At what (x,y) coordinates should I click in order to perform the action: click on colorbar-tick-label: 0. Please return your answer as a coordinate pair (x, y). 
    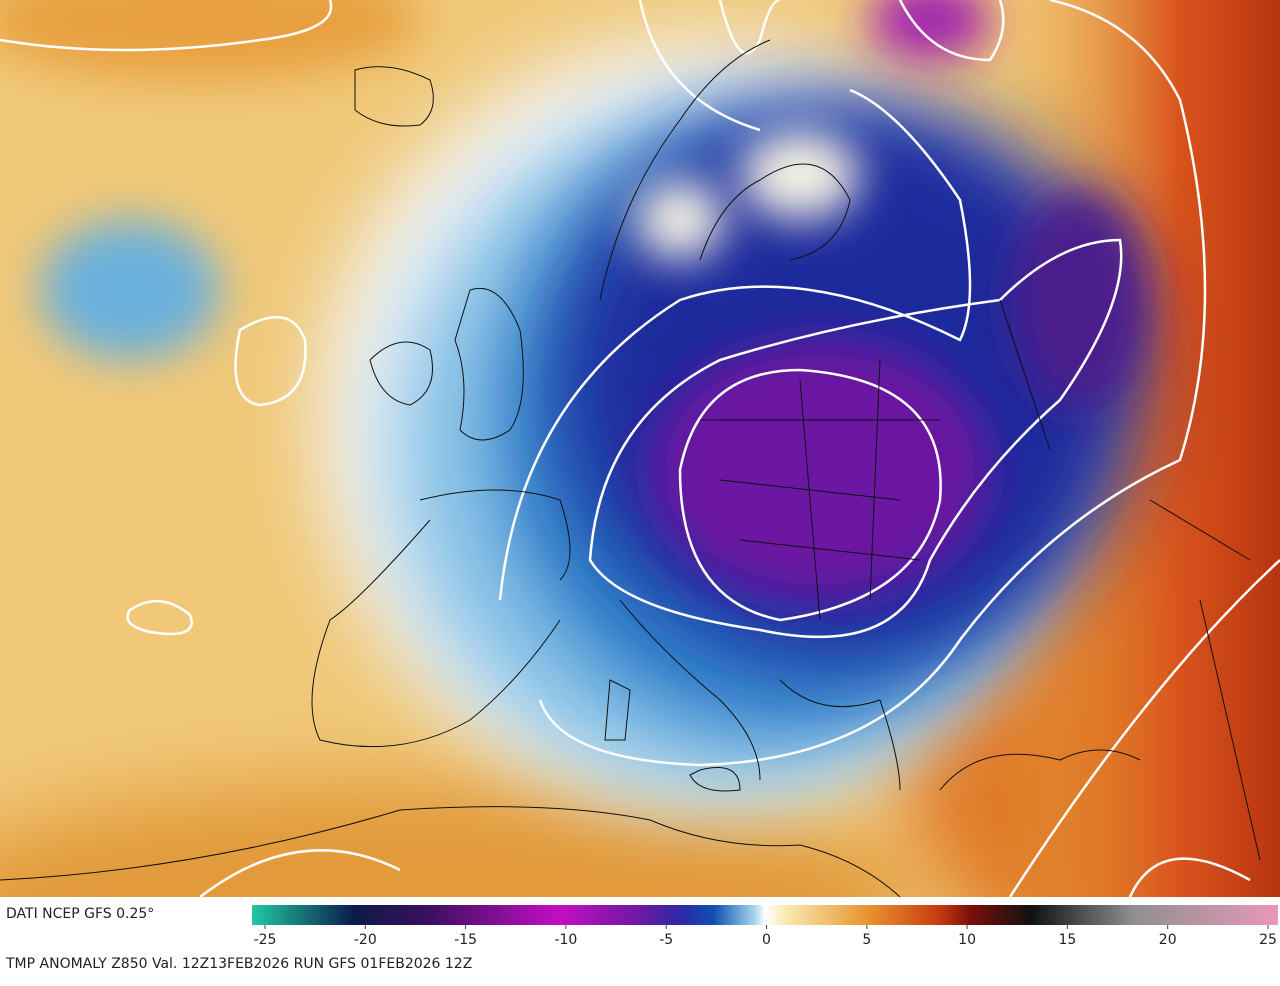
    Looking at the image, I should click on (766, 940).